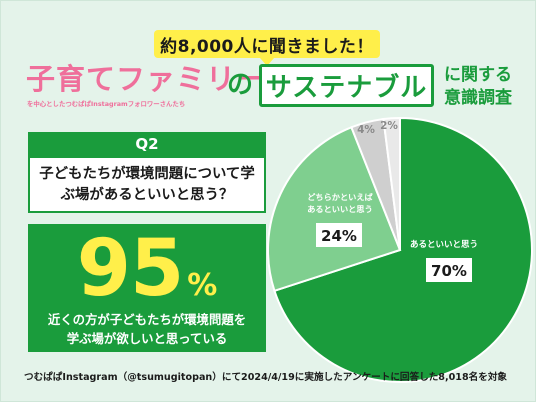 The height and width of the screenshot is (402, 536). Describe the element at coordinates (478, 75) in the screenshot. I see `title-side-line1: に関する` at that location.